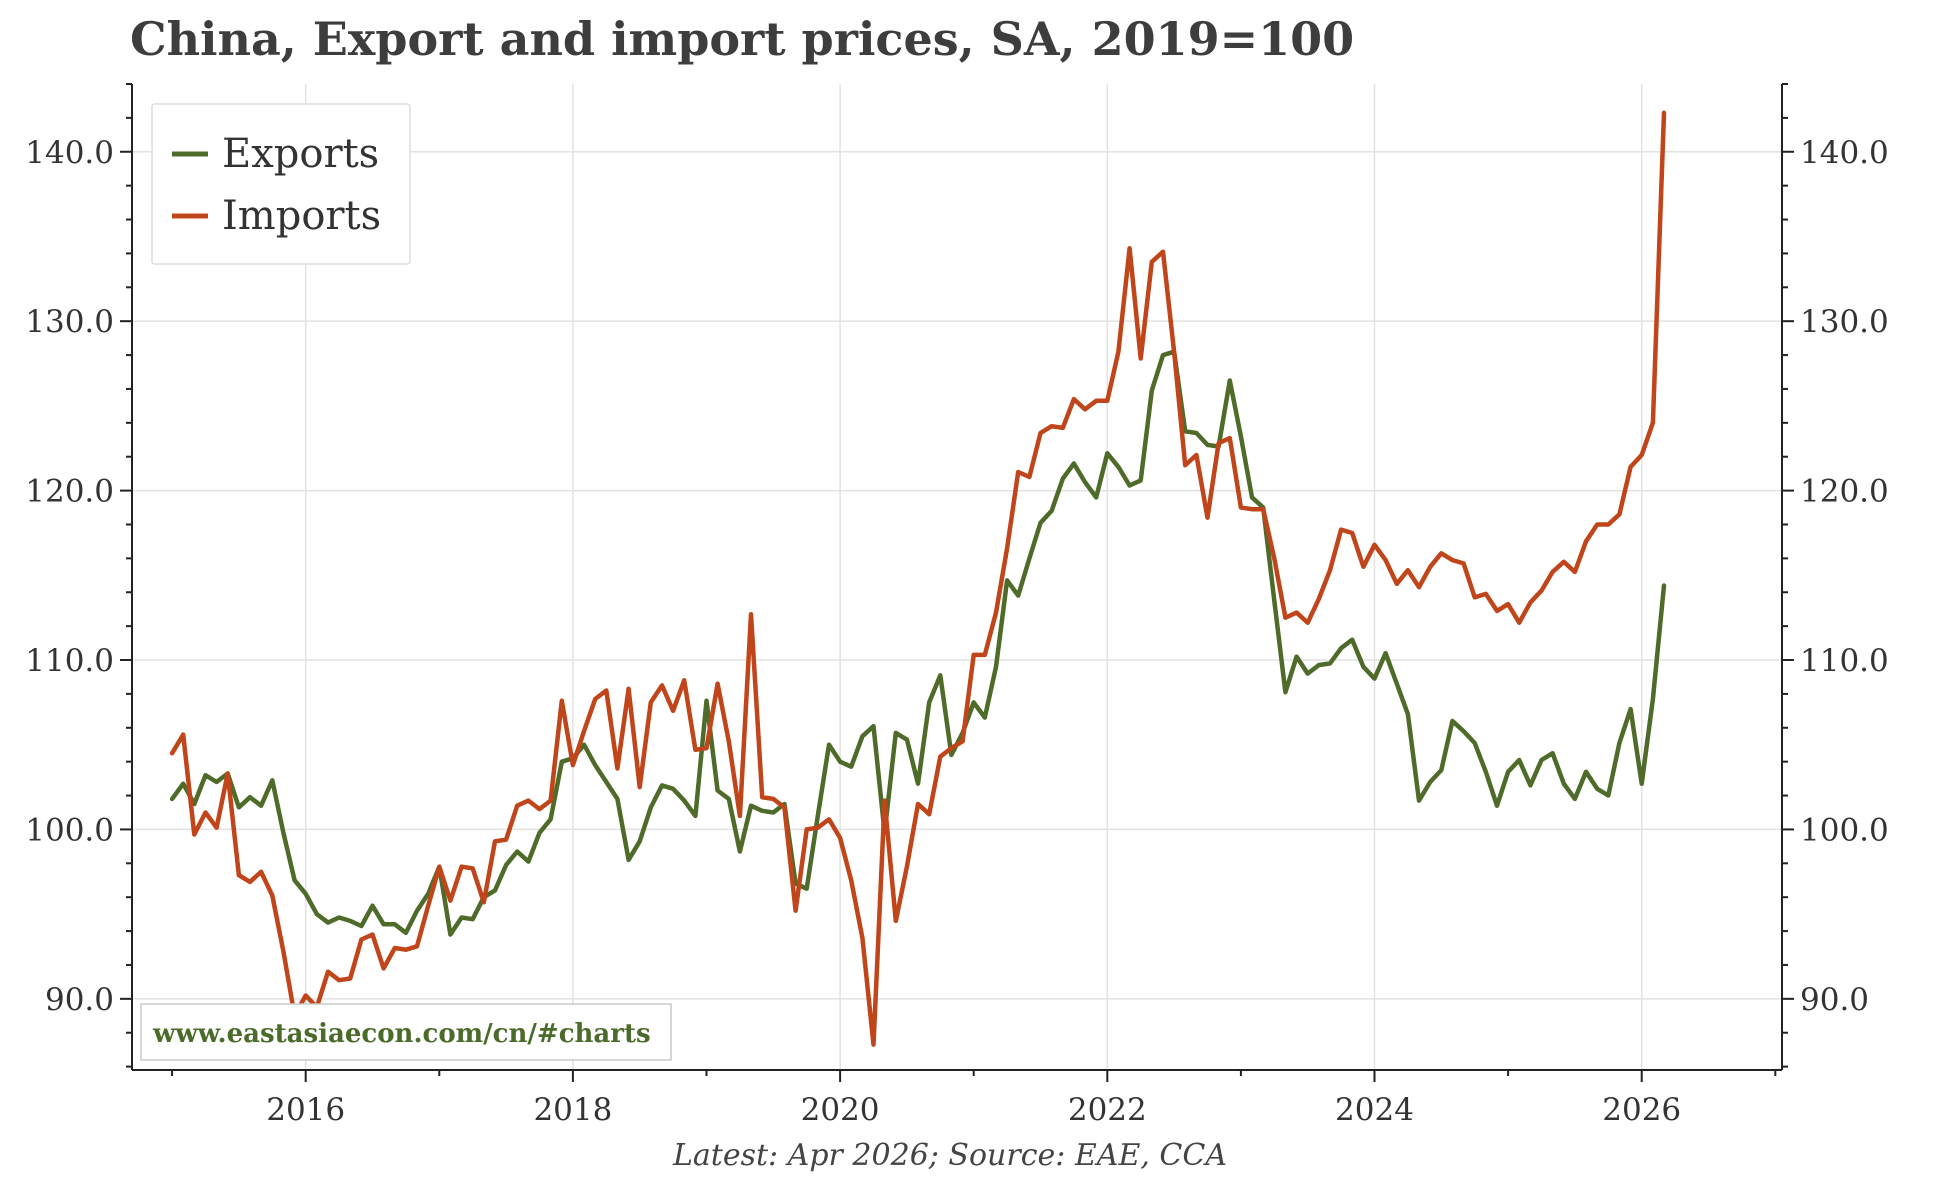  Describe the element at coordinates (1844, 322) in the screenshot. I see `y-tick-label-right-4: 130.0` at that location.